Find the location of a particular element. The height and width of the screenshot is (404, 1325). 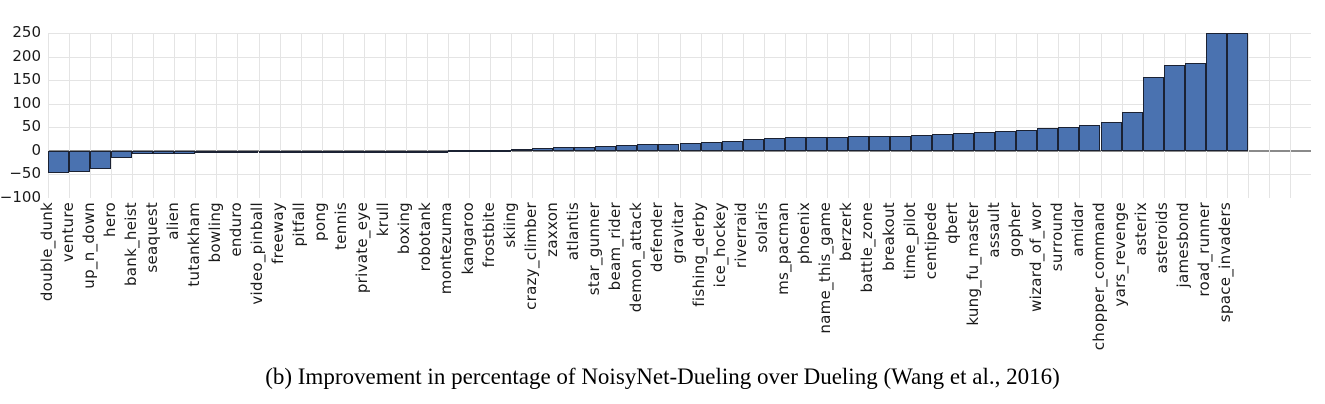

bar-pitfall is located at coordinates (311, 151).